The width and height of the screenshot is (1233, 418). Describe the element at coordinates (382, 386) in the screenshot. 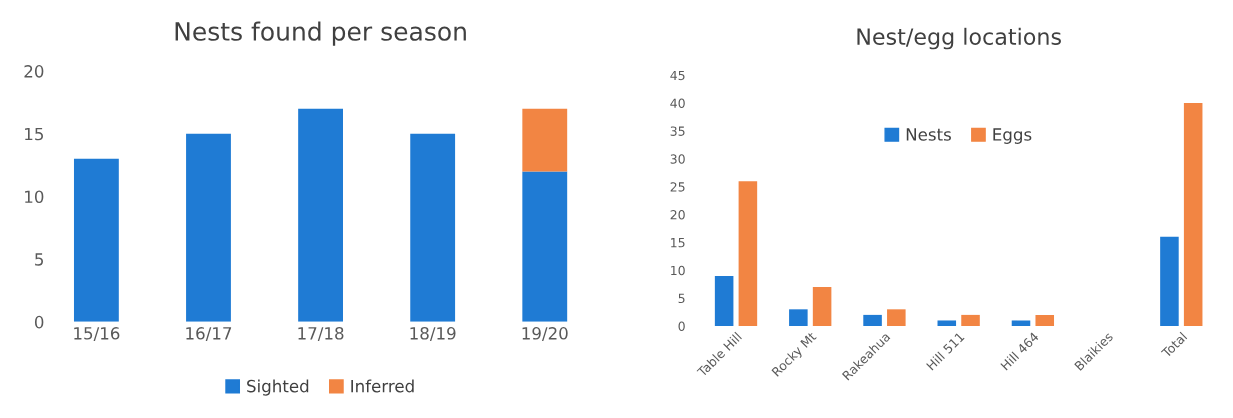

I see `legend-label: Inferred` at that location.